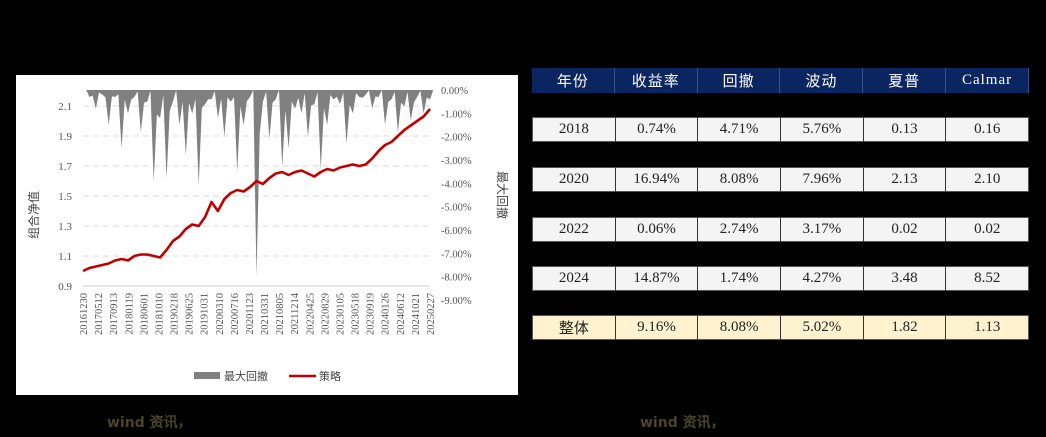 The height and width of the screenshot is (437, 1046). Describe the element at coordinates (987, 179) in the screenshot. I see `cell-calmar: 2.10` at that location.